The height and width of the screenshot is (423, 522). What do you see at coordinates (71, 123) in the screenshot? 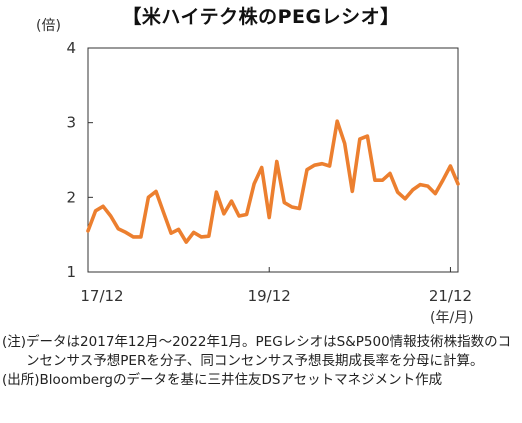
I see `y-tick-label: 3` at bounding box center [71, 123].